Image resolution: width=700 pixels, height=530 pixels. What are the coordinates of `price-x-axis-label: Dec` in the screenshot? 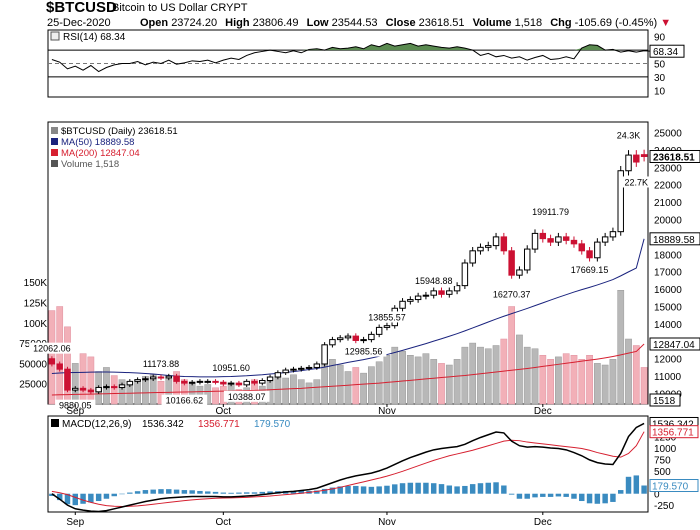 It's located at (543, 411).